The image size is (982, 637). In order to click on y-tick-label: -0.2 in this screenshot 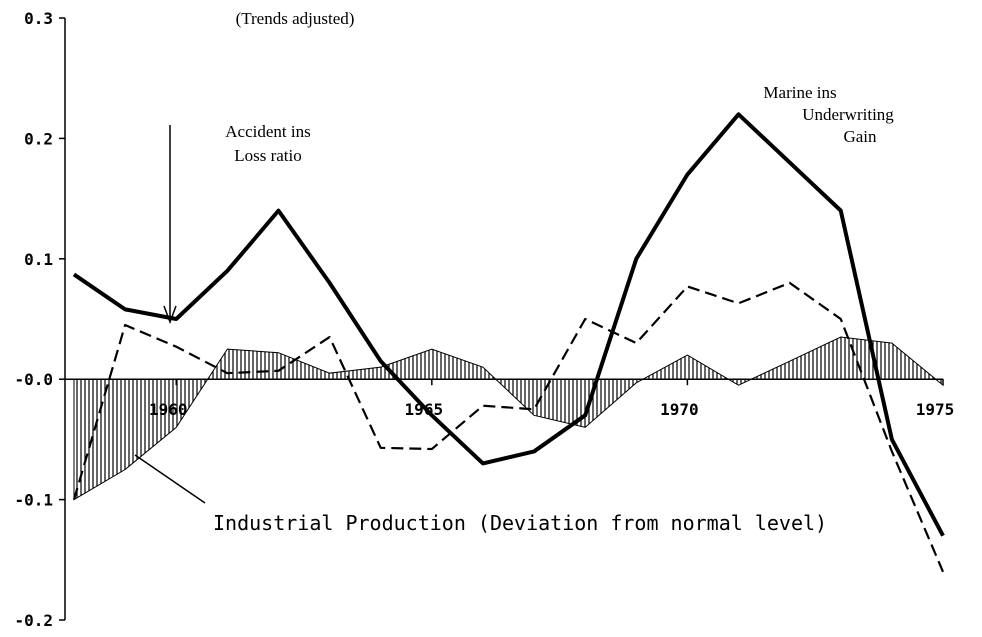, I will do `click(33, 620)`.